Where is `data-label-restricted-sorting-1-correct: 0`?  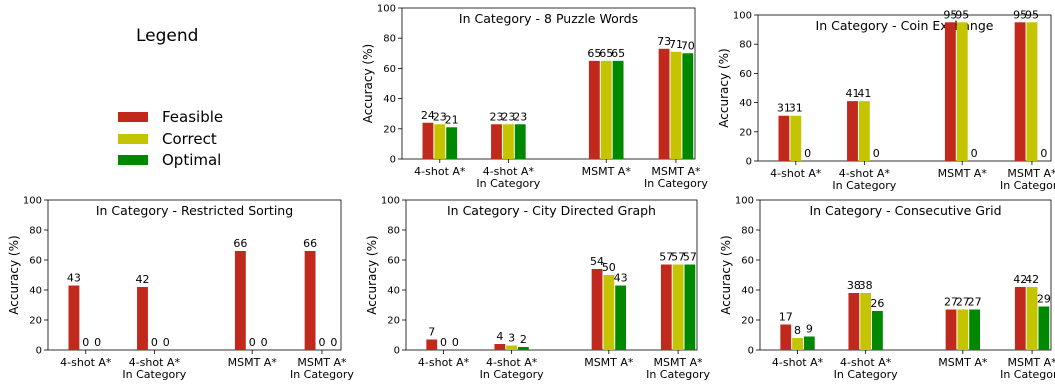
data-label-restricted-sorting-1-correct: 0 is located at coordinates (154, 342).